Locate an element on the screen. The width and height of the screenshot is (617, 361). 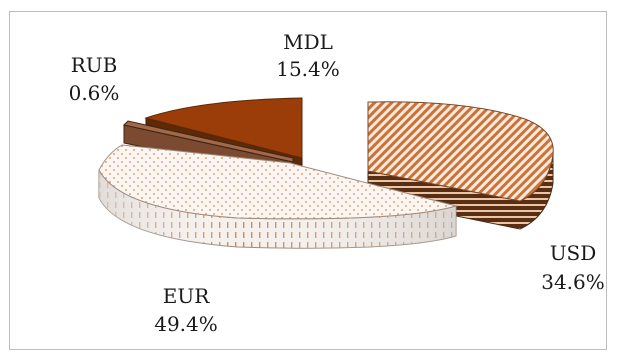
slice-usd-top is located at coordinates (460, 151).